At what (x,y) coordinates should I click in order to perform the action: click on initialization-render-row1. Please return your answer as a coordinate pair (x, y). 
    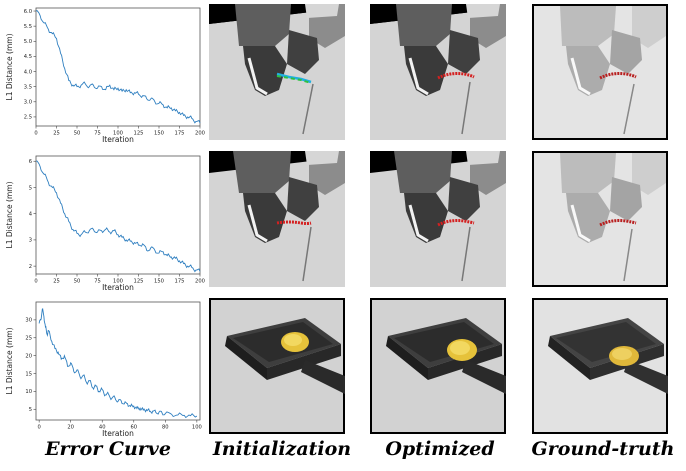
    Looking at the image, I should click on (277, 72).